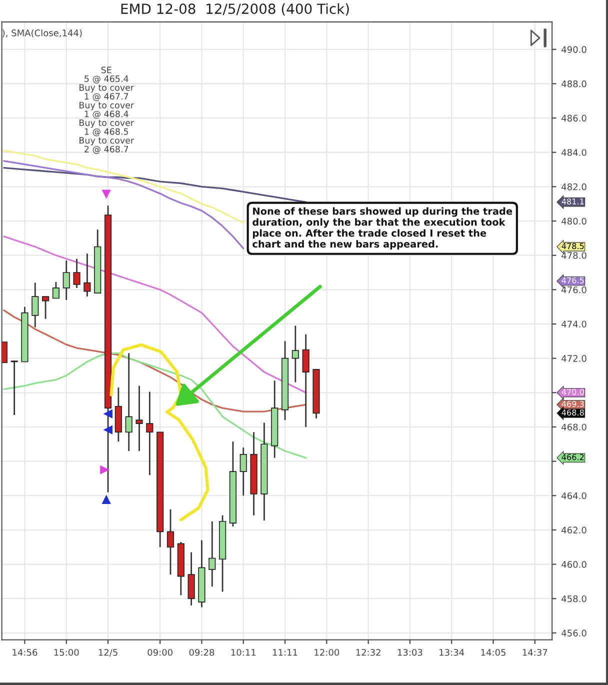  I want to click on y-tick-label: 468.0, so click(574, 427).